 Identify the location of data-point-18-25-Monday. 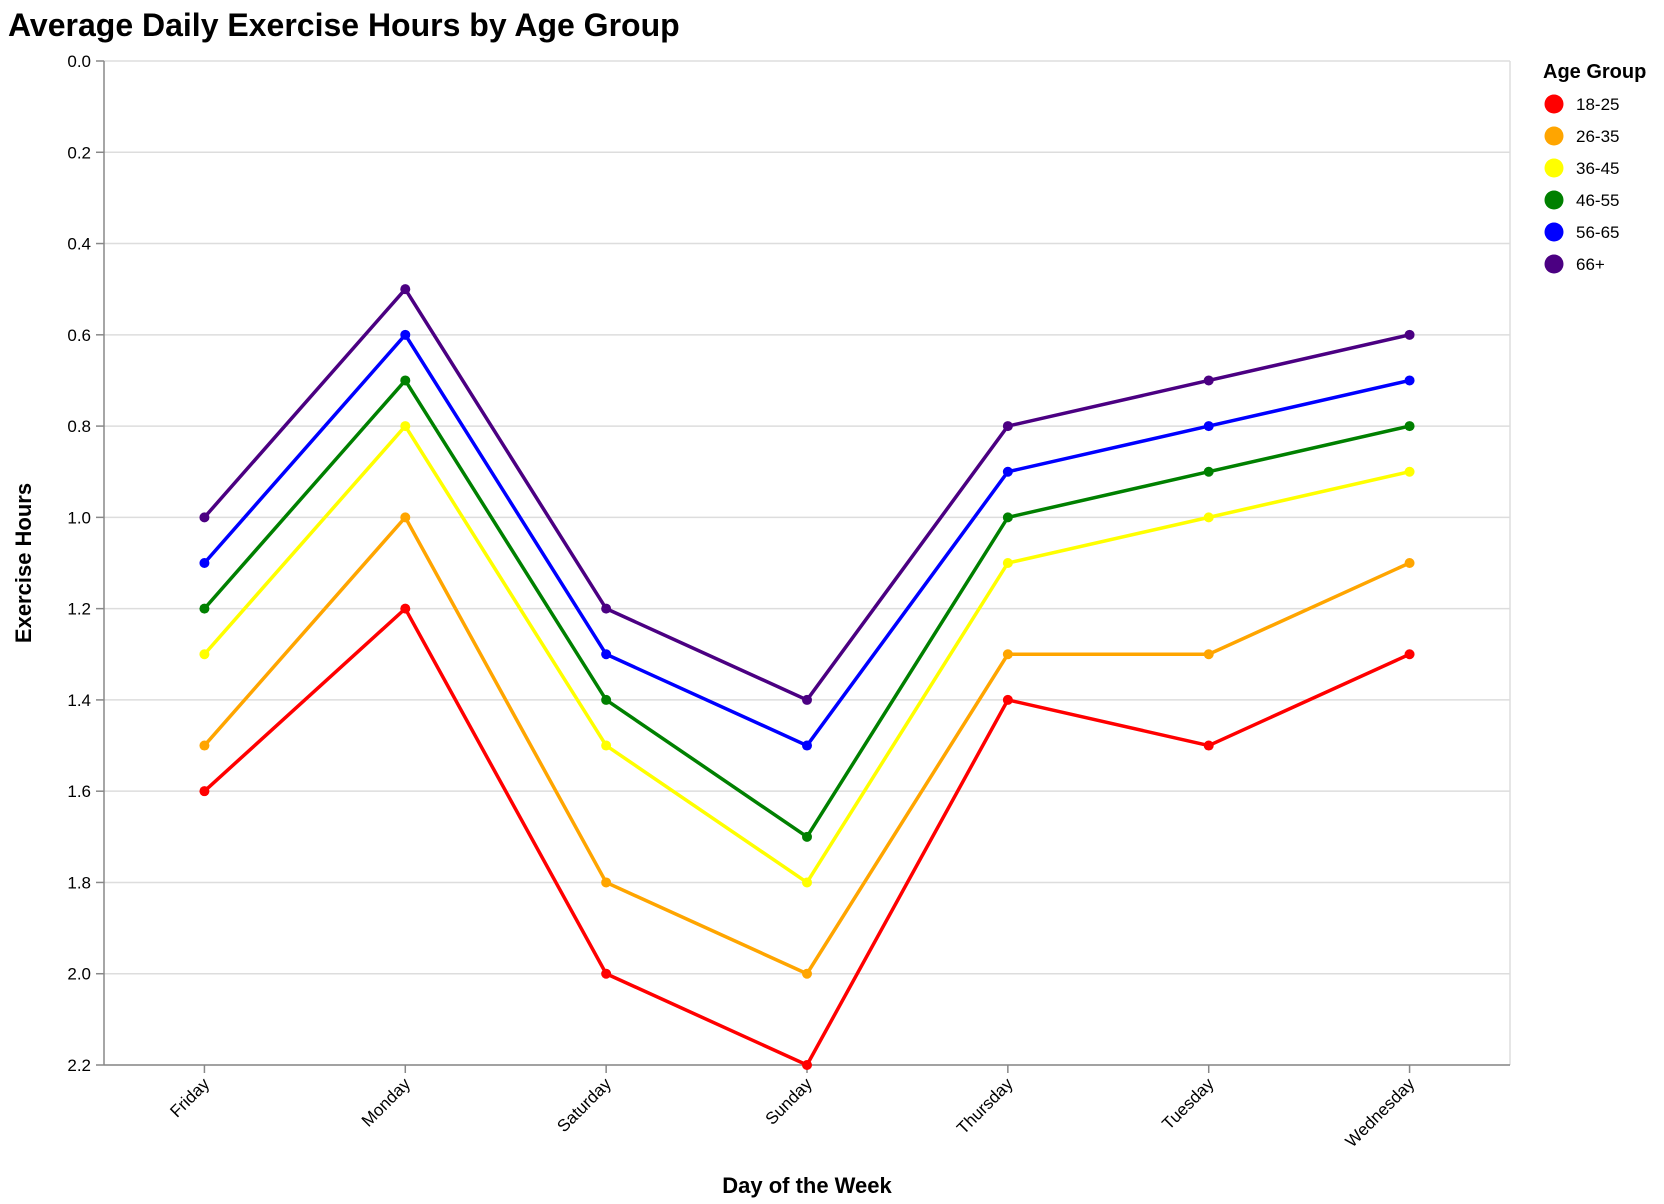
(405, 608).